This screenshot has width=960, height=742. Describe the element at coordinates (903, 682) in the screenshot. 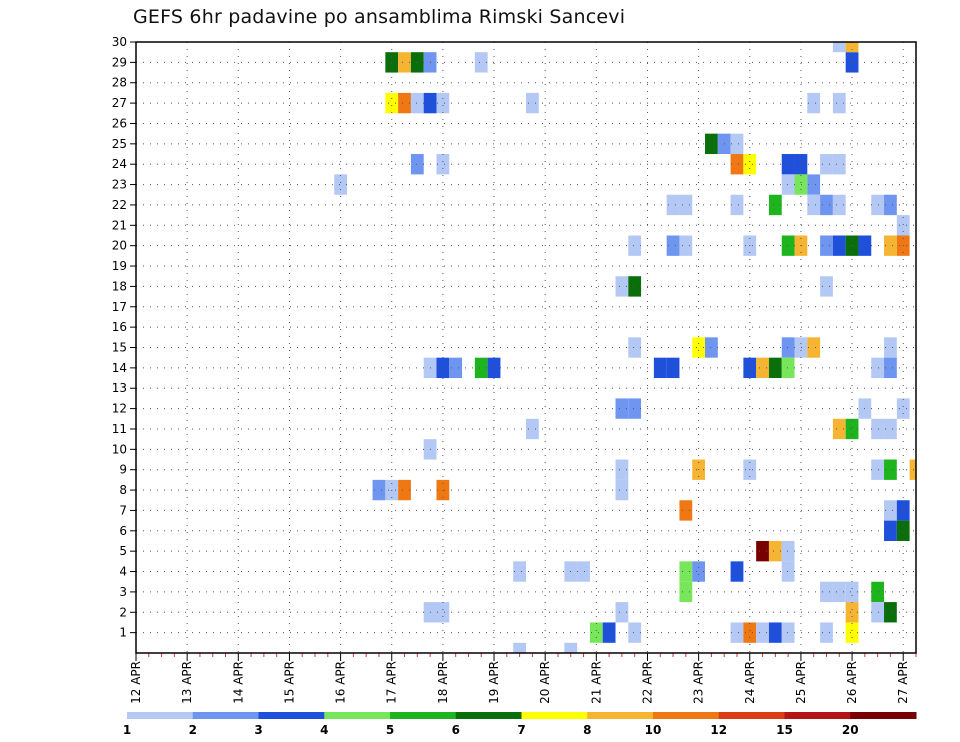

I see `x-tick-label: 27 APR` at that location.